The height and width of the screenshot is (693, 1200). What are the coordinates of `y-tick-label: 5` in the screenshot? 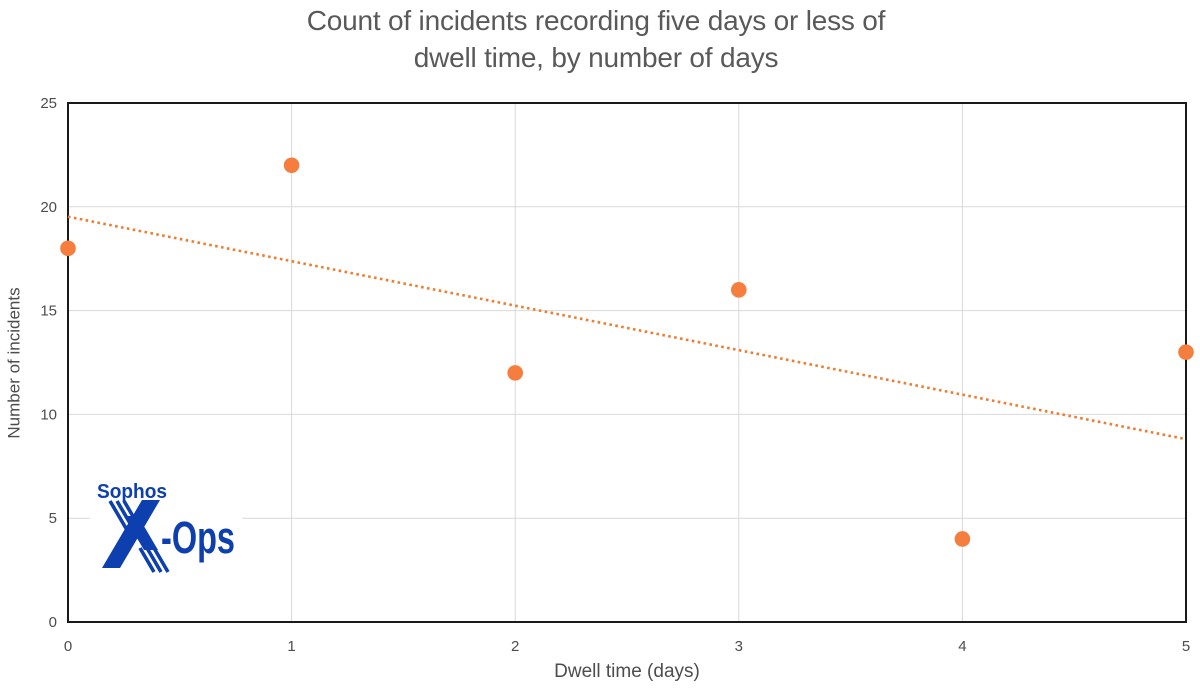 It's located at (53, 518).